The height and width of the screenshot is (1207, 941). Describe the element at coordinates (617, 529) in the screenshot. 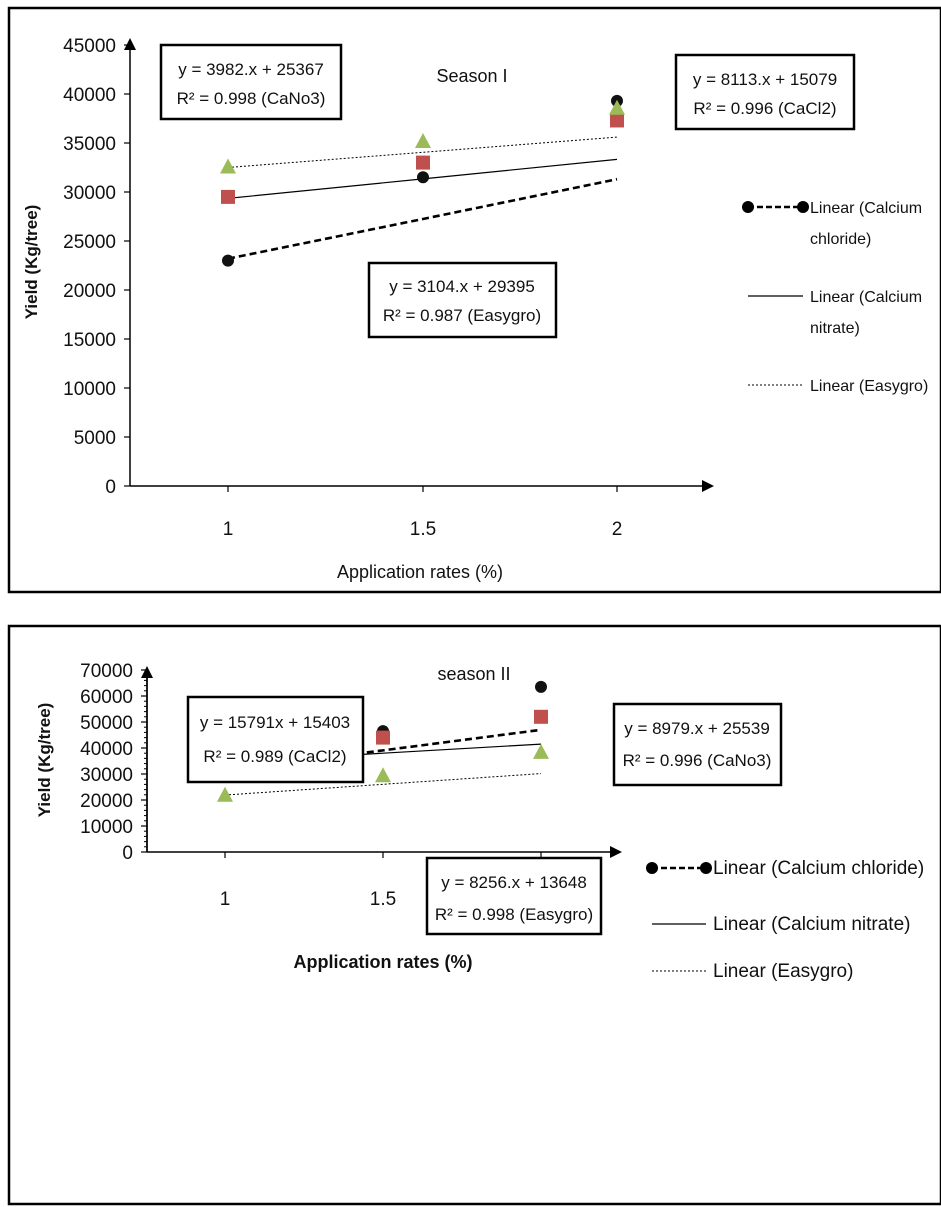

I see `chart-1-x-tick-label: 2` at that location.